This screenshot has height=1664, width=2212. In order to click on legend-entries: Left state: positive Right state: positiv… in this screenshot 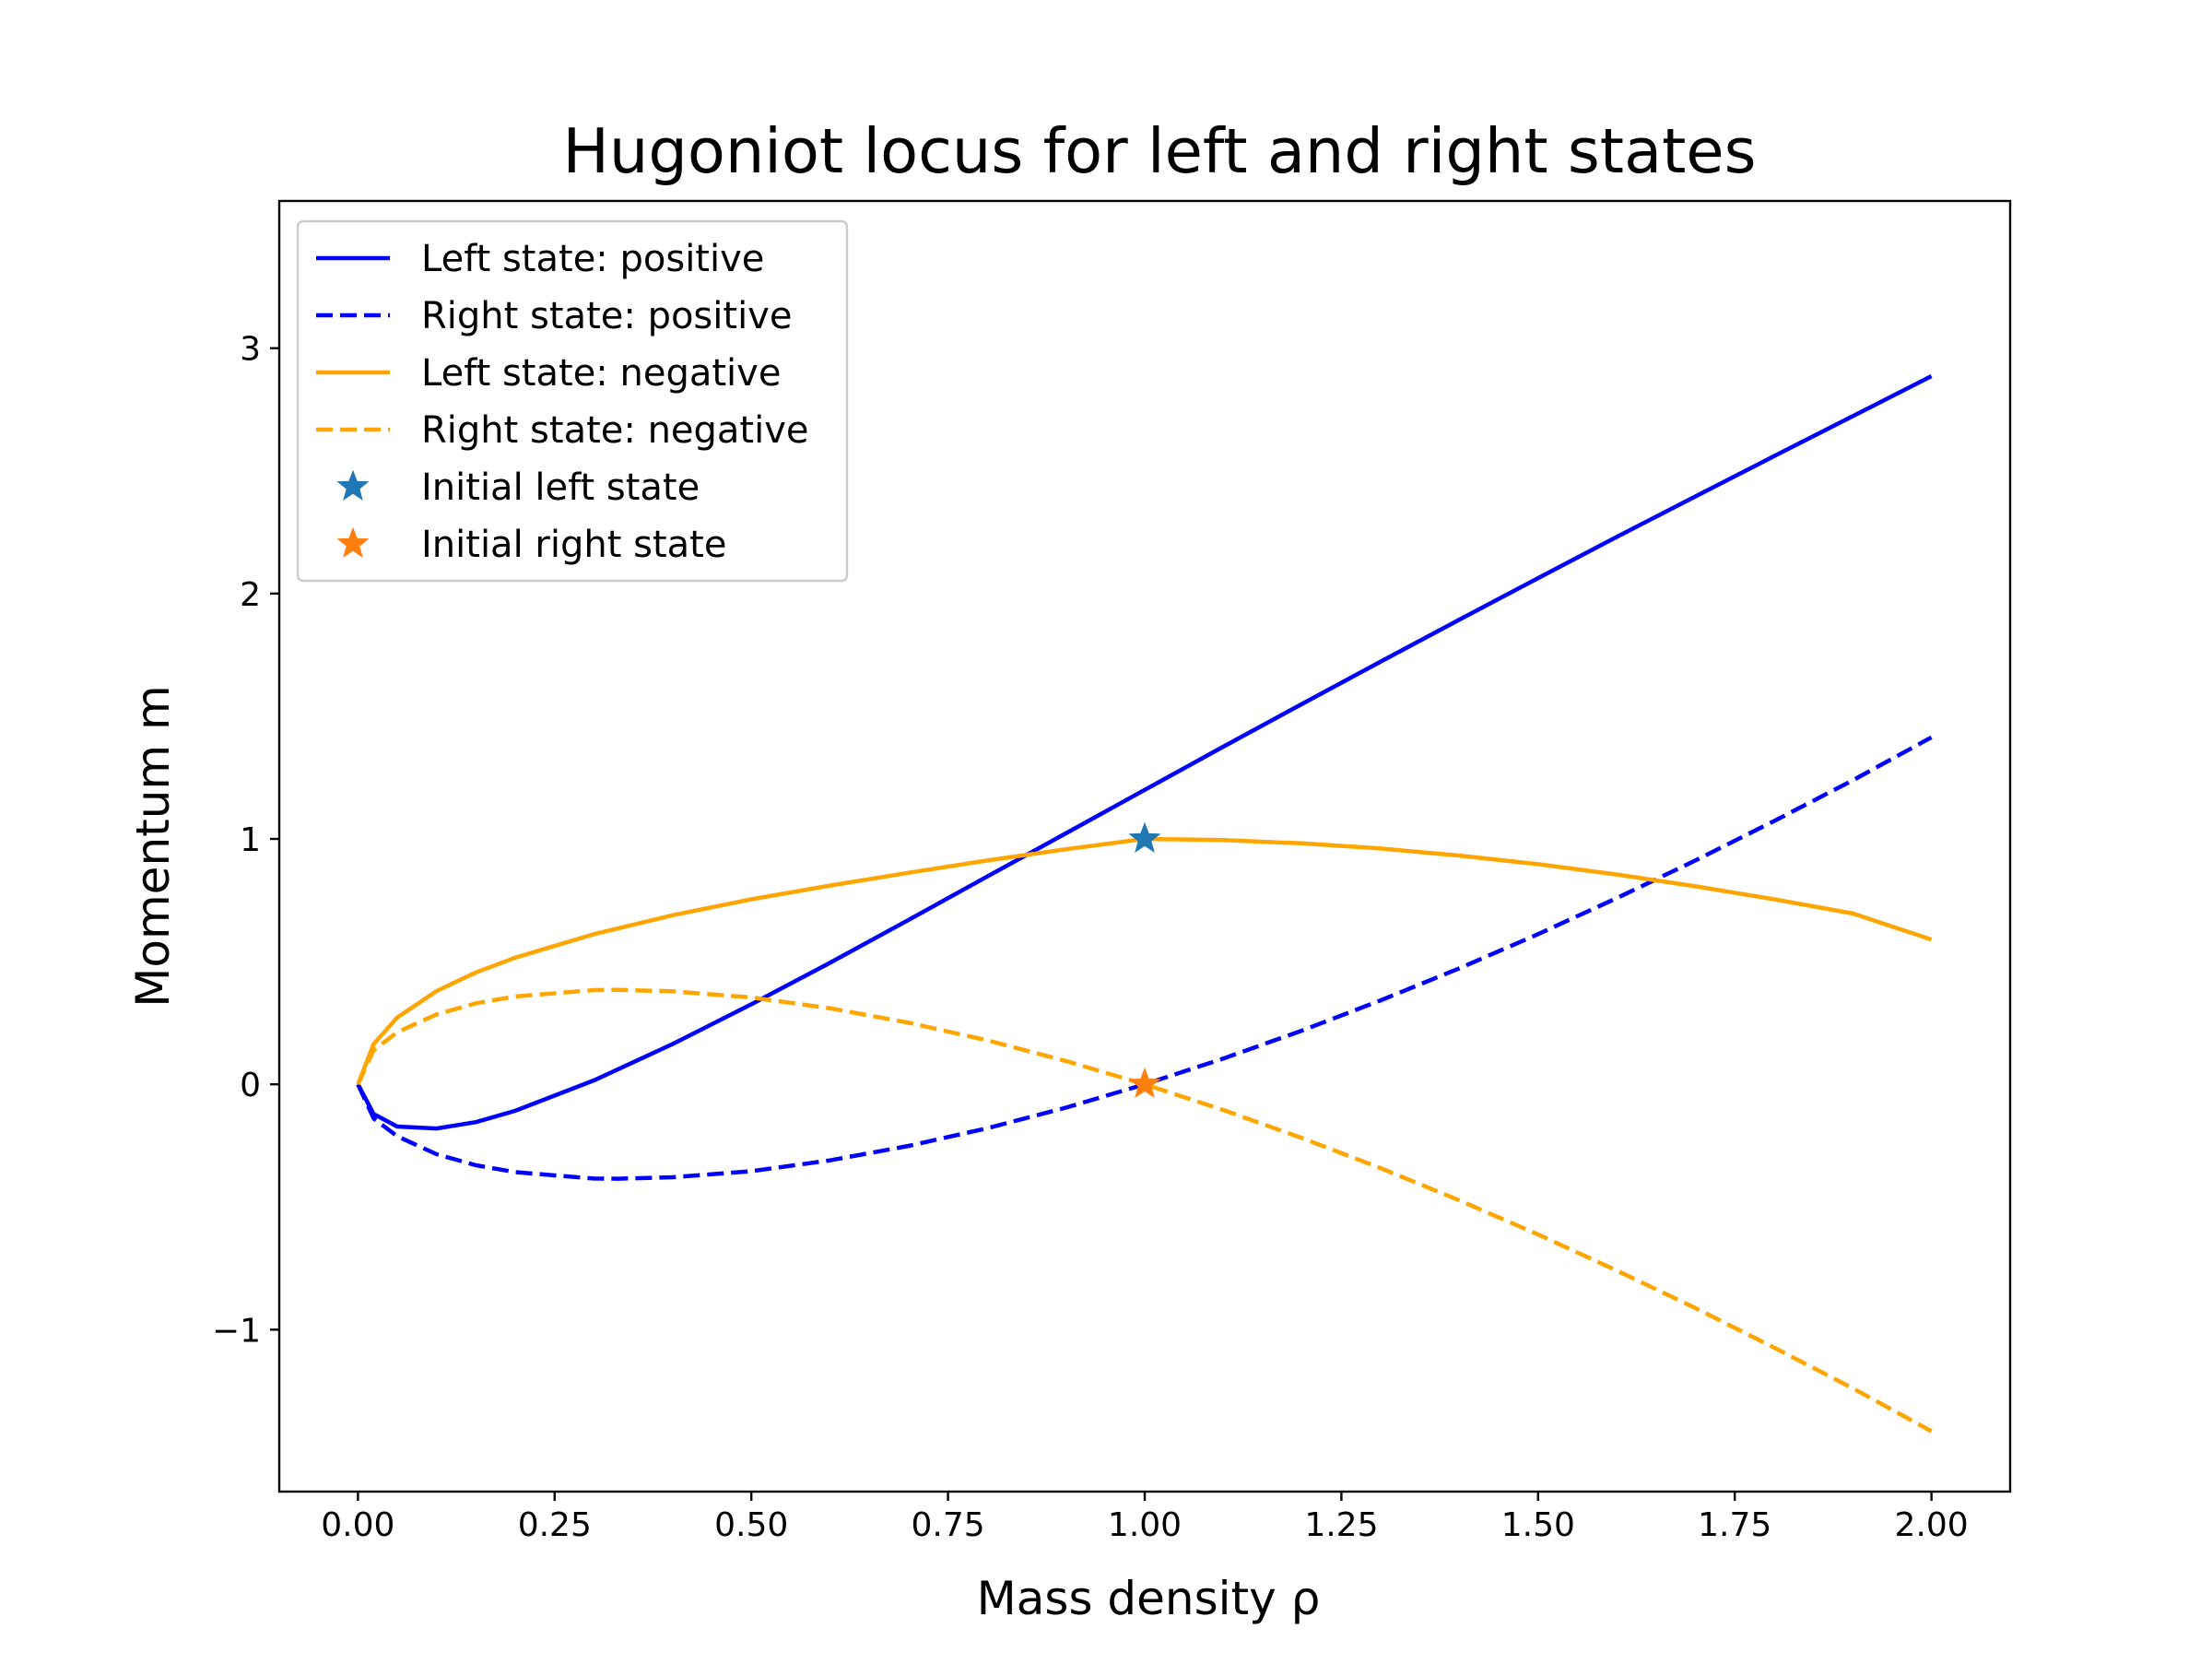, I will do `click(562, 402)`.